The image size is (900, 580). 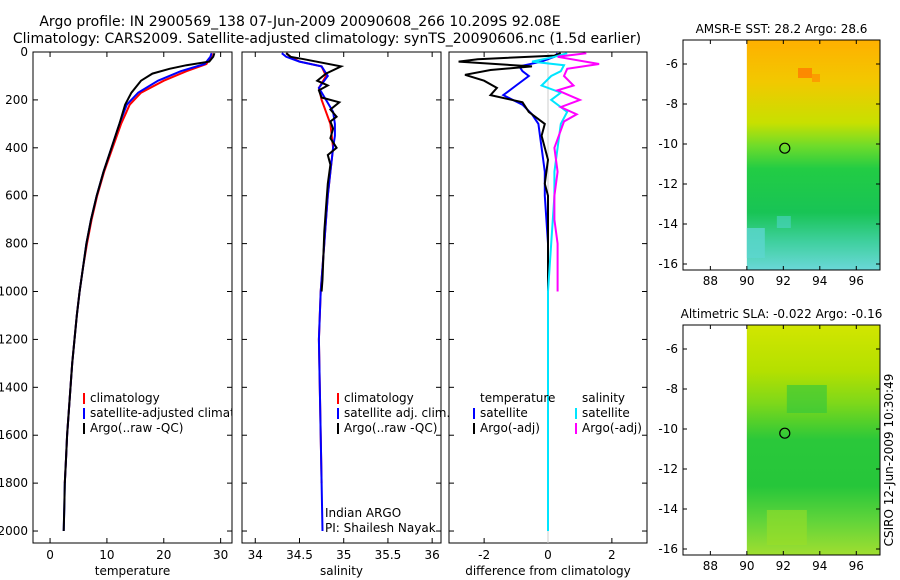 What do you see at coordinates (889, 460) in the screenshot?
I see `side-credit-label: CSIRO 12-Jun-2009 10:30:49` at bounding box center [889, 460].